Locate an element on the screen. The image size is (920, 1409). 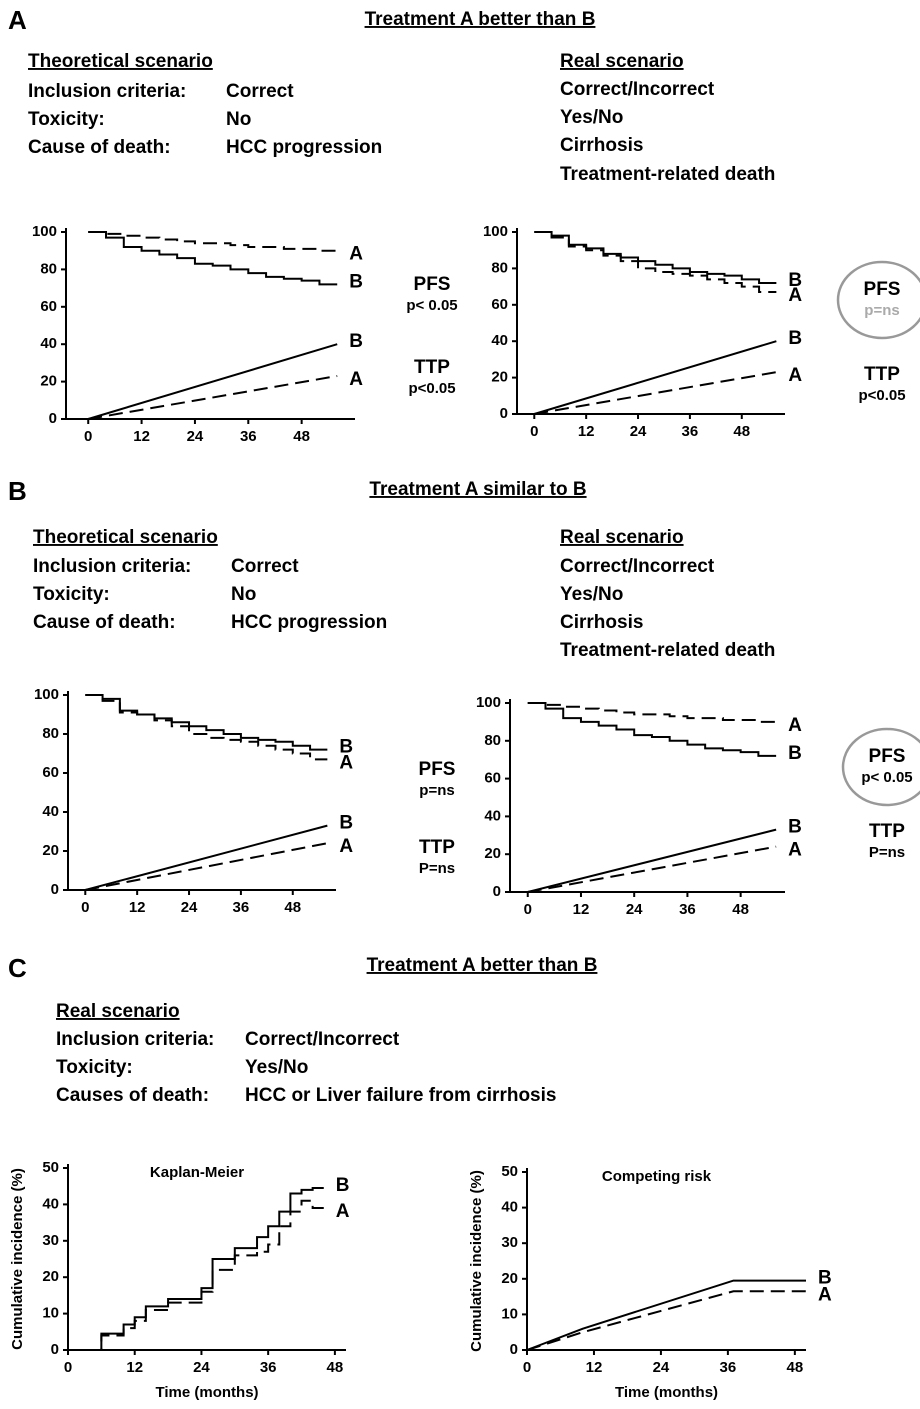
row-value: No is located at coordinates (238, 119).